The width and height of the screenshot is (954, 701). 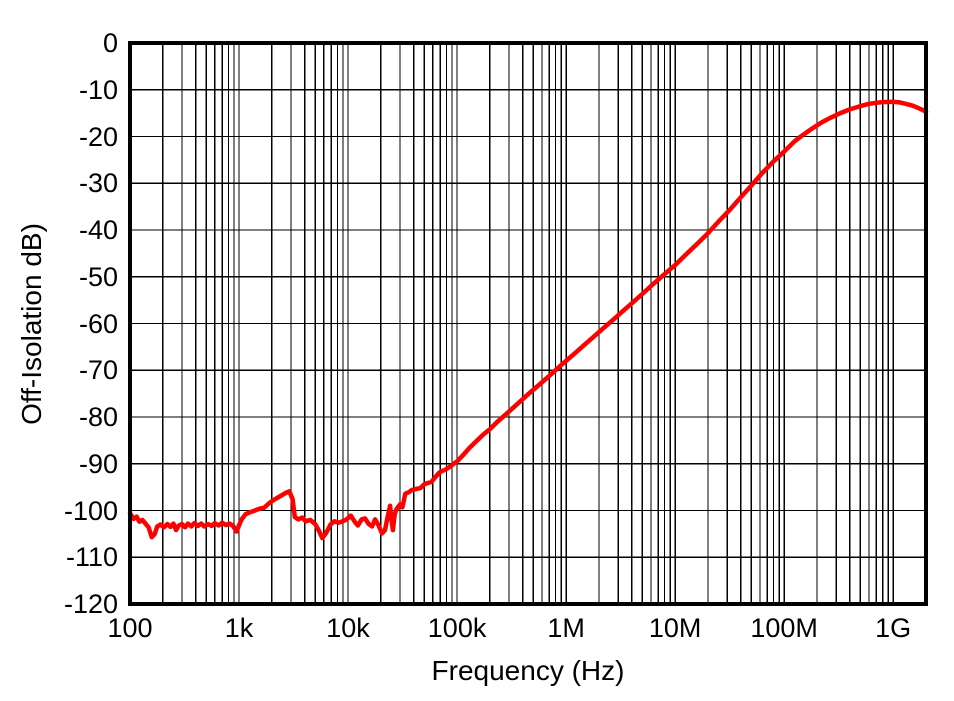 I want to click on x-tick-label: 1G, so click(x=893, y=628).